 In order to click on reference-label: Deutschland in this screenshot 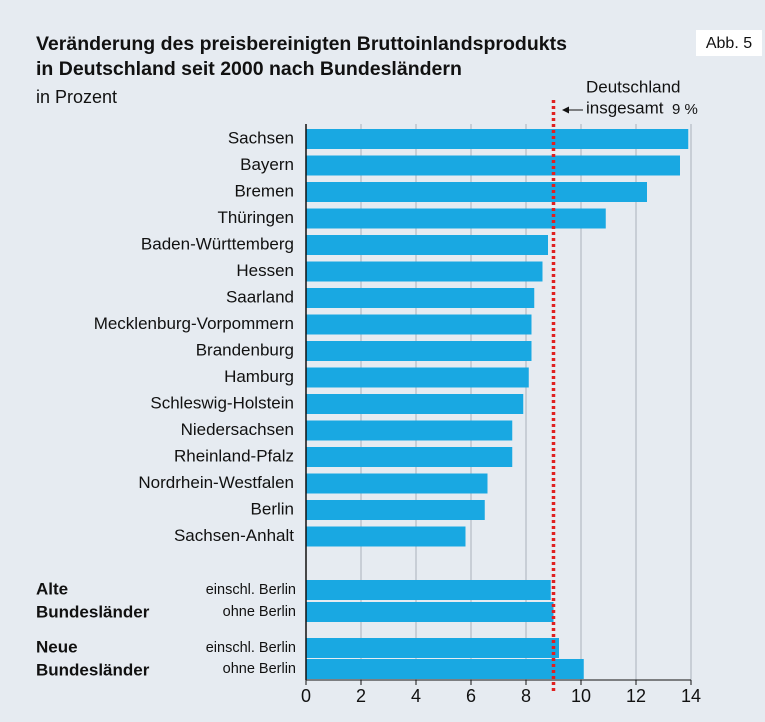, I will do `click(633, 86)`.